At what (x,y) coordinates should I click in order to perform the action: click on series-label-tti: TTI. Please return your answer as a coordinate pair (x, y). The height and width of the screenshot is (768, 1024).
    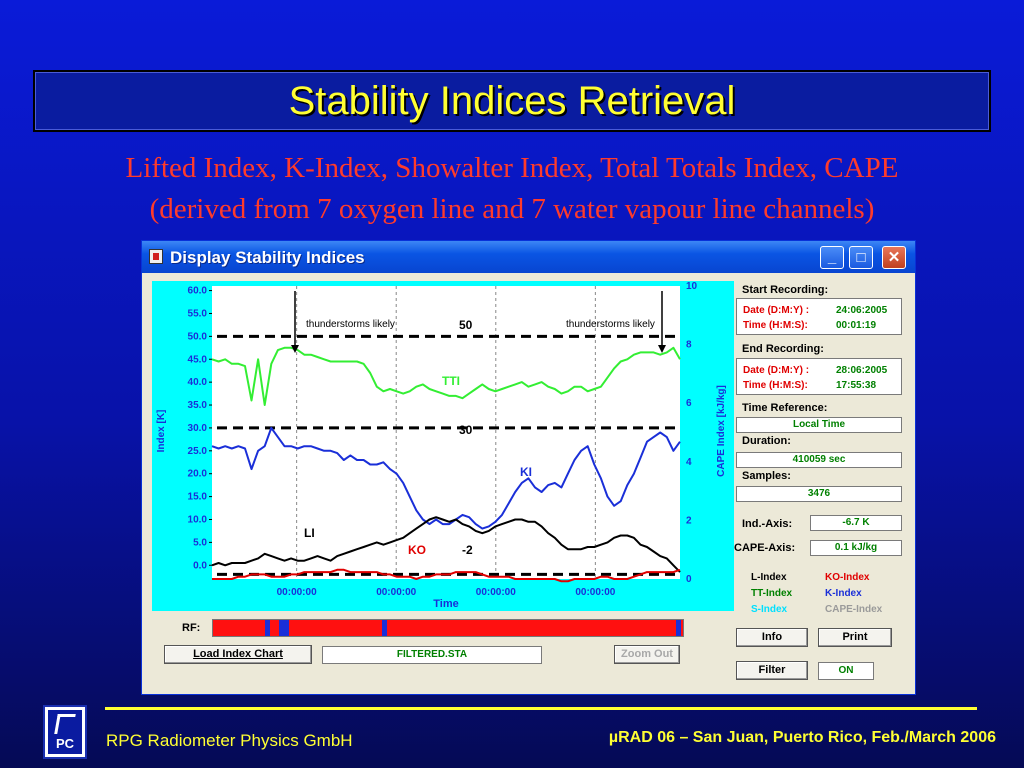
    Looking at the image, I should click on (451, 381).